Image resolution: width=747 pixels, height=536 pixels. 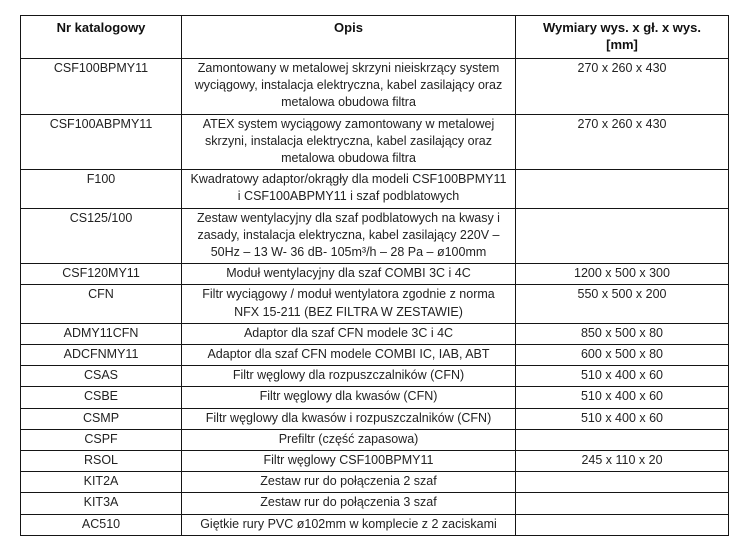 I want to click on dimensions-cell: 850 x 500 x 80, so click(x=622, y=334).